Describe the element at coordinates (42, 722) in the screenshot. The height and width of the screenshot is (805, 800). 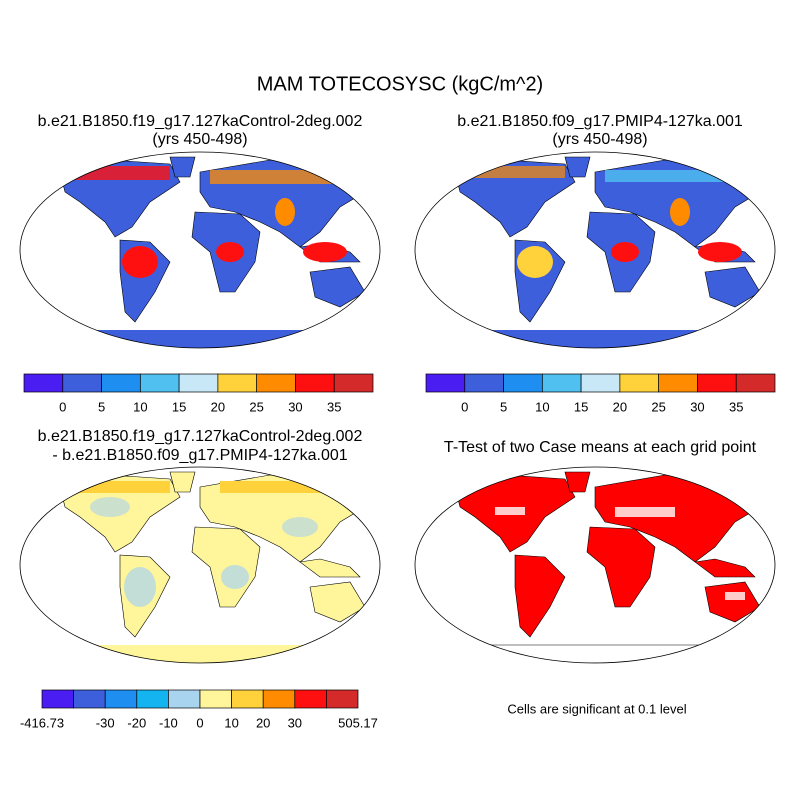
I see `colorbar-label: -416.73` at that location.